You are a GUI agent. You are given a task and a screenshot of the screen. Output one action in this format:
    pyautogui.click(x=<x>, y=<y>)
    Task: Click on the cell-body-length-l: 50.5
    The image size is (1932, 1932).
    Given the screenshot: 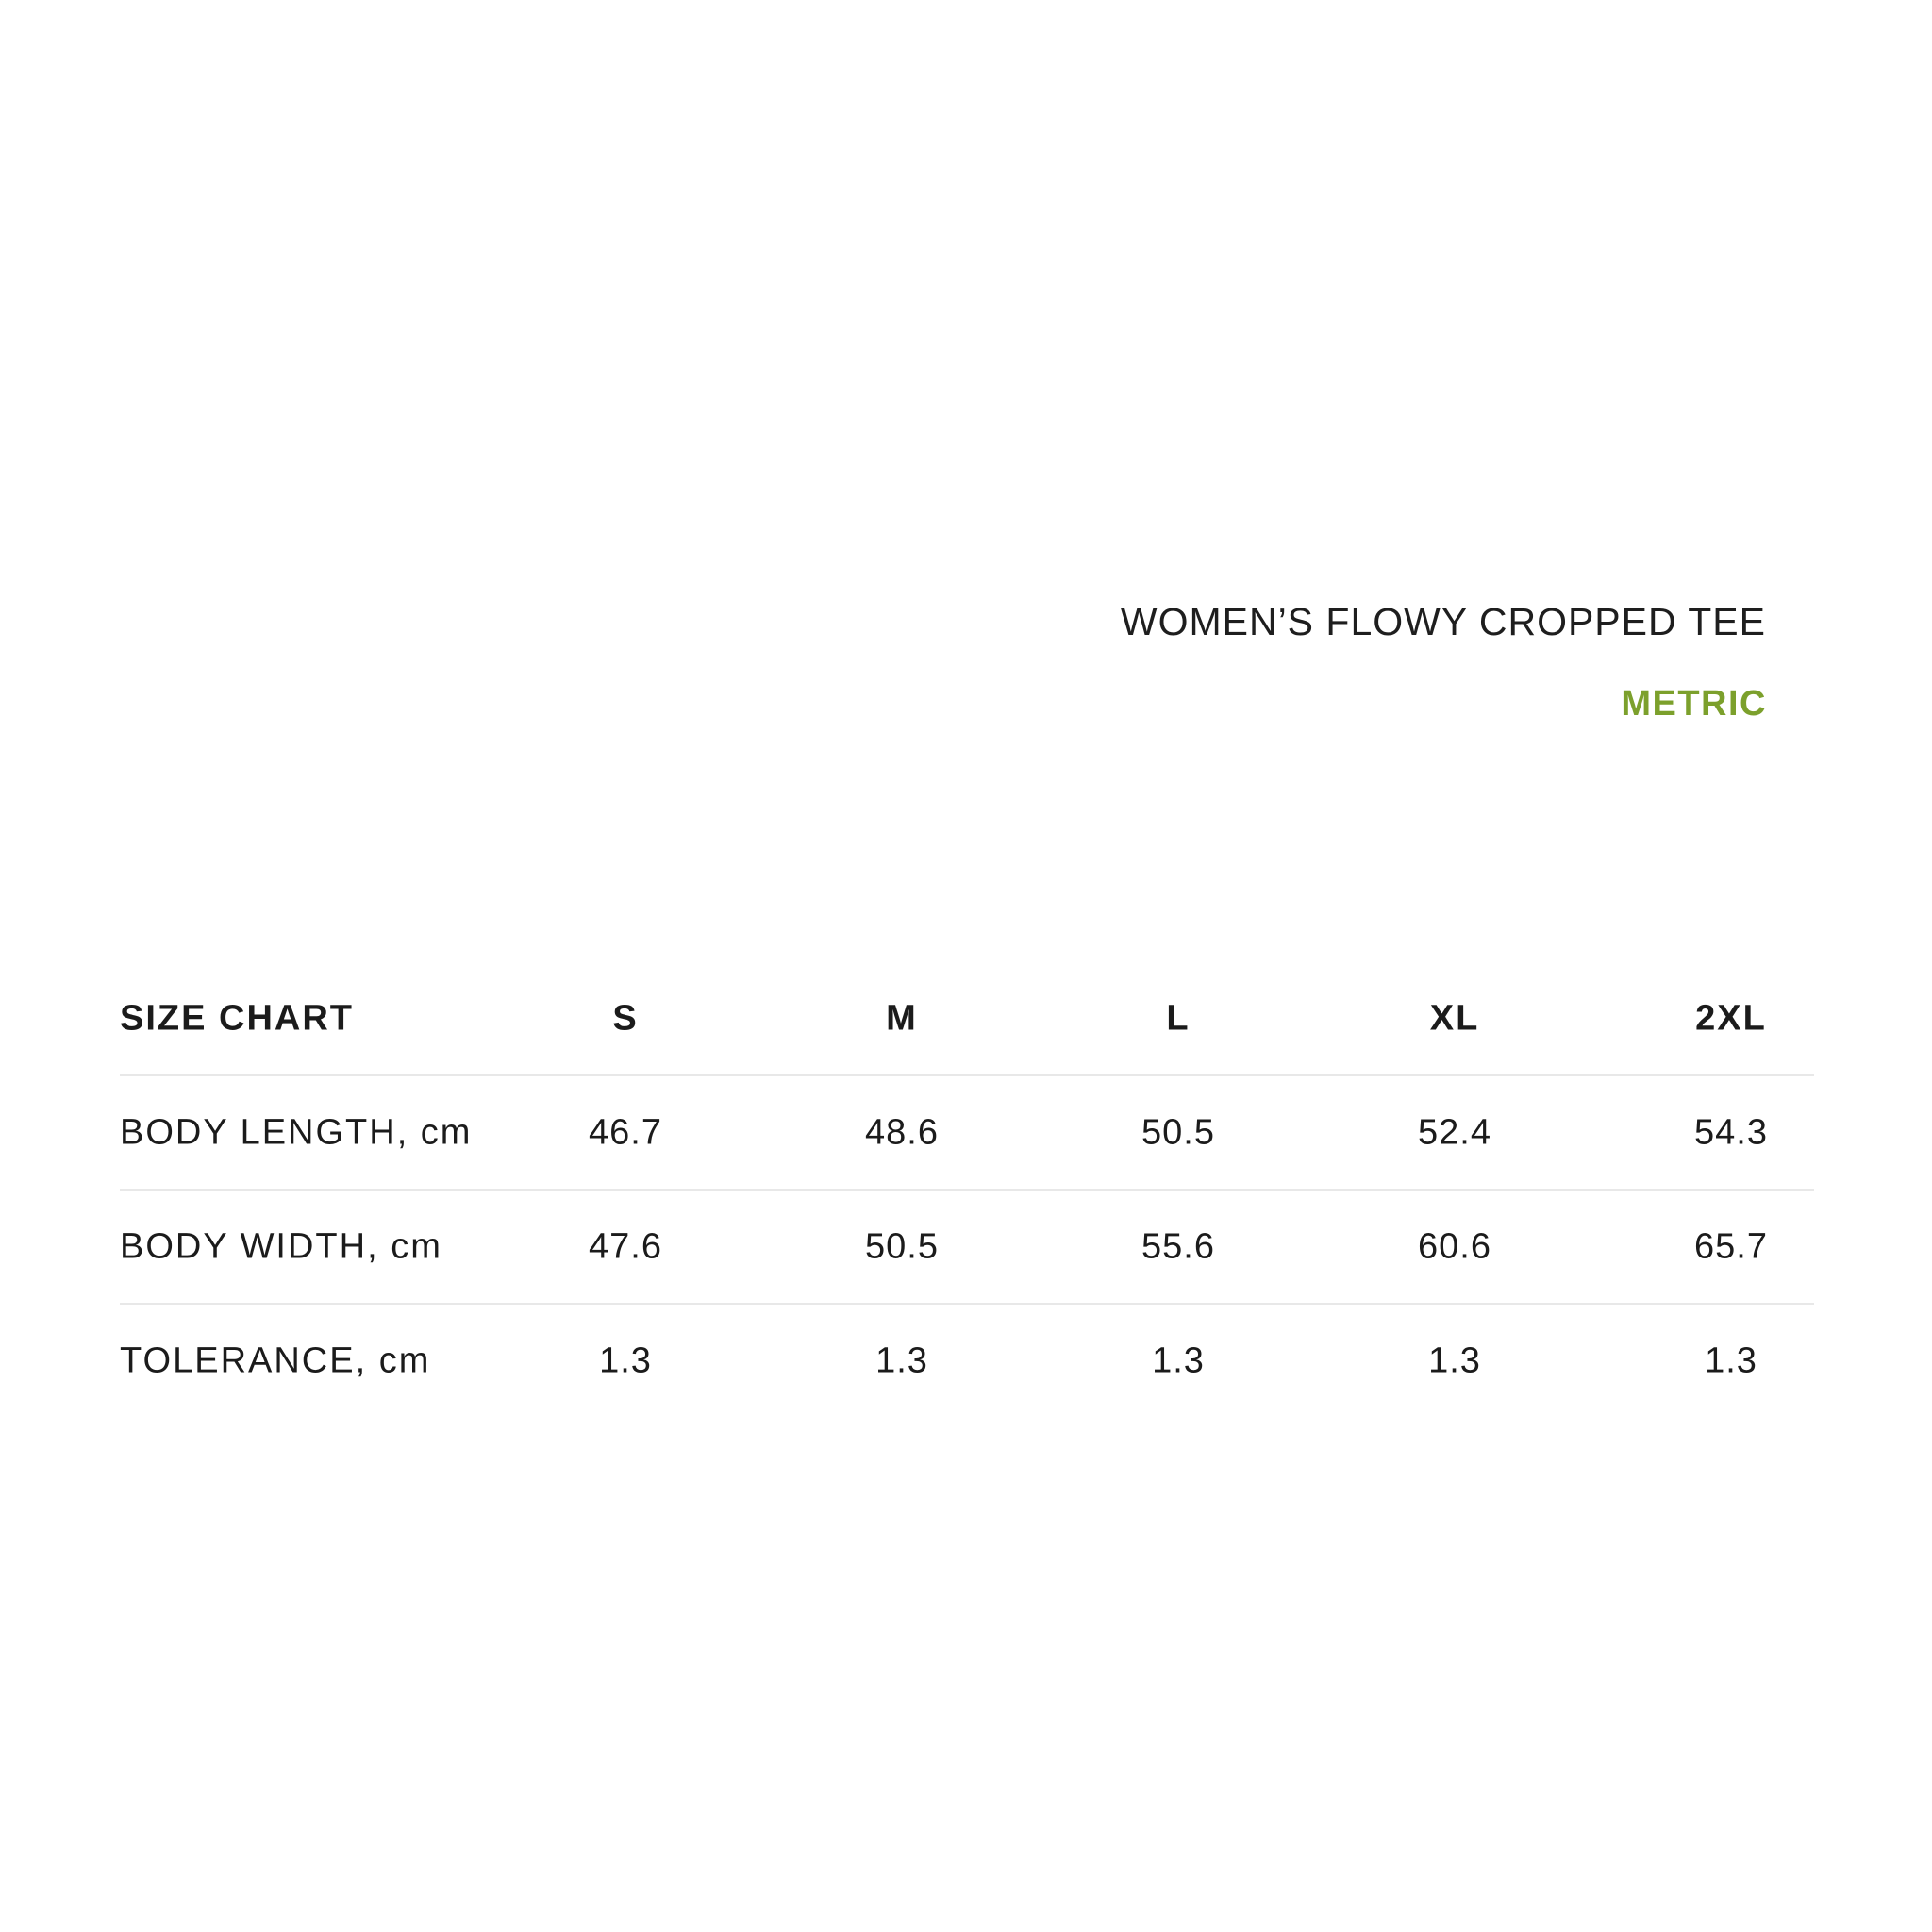 What is the action you would take?
    pyautogui.click(x=1178, y=1132)
    